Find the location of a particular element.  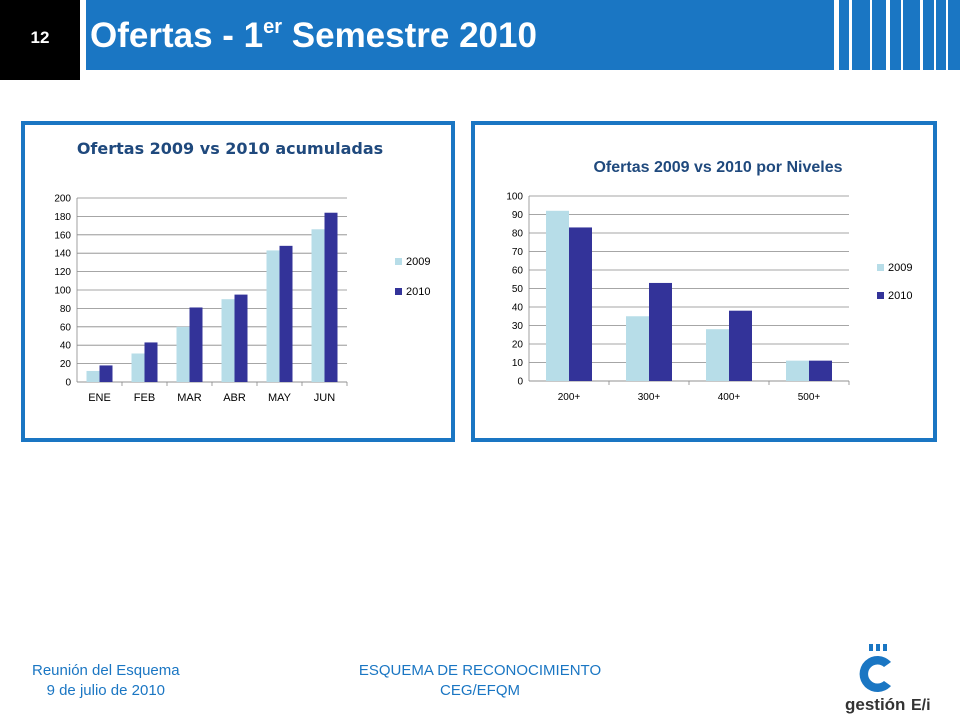

bar-2010-FEB is located at coordinates (151, 362).